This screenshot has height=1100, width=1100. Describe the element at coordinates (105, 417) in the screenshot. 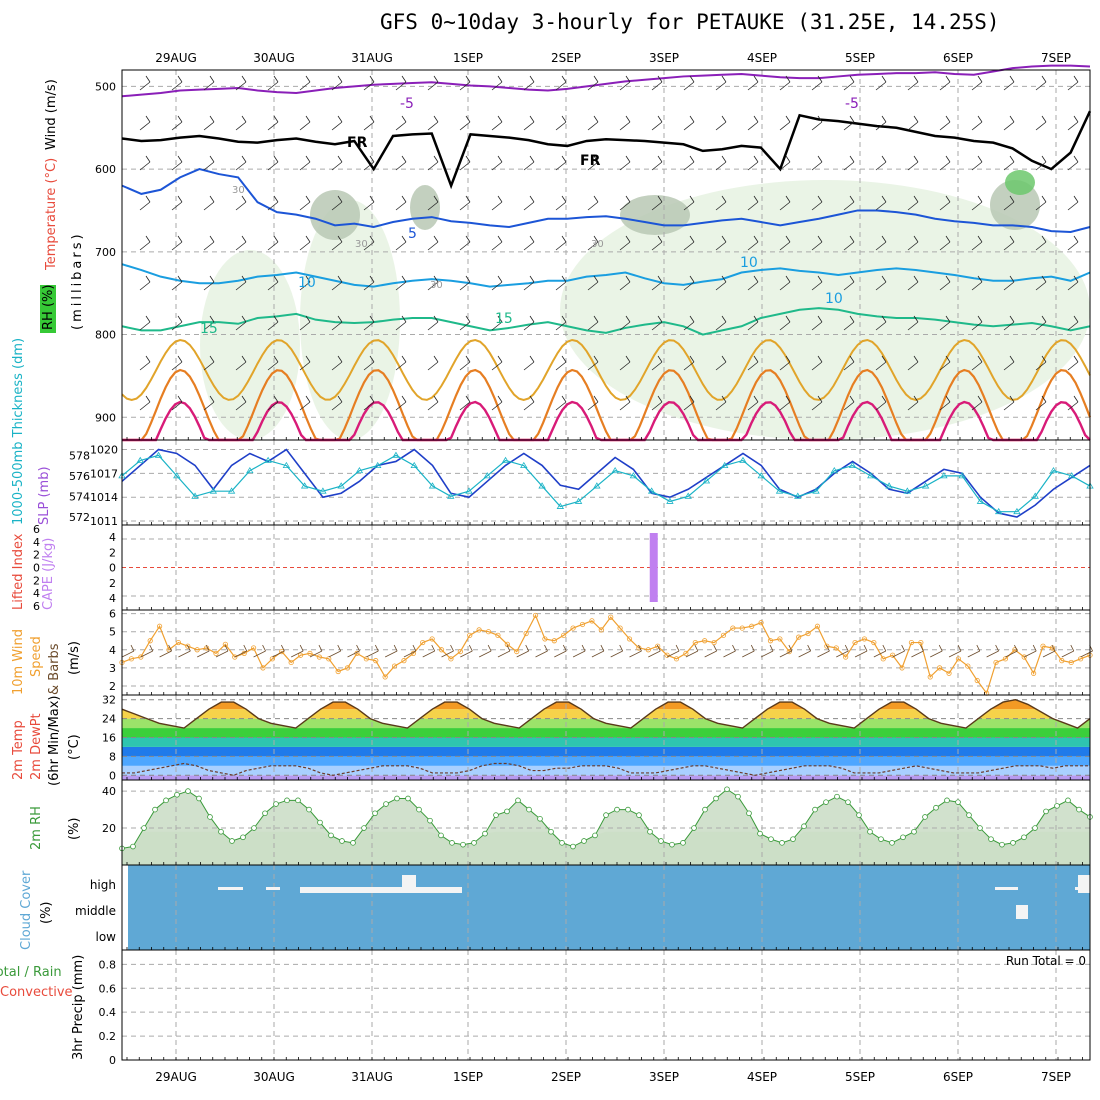

I see `ytick-upper: 900` at that location.